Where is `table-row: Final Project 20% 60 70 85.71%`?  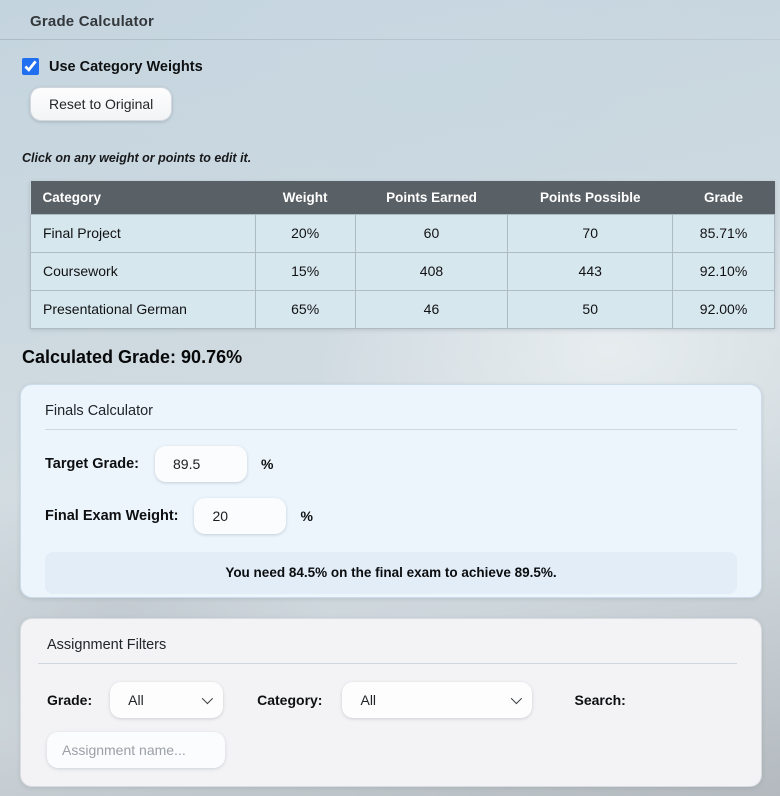
table-row: Final Project 20% 60 70 85.71% is located at coordinates (402, 233).